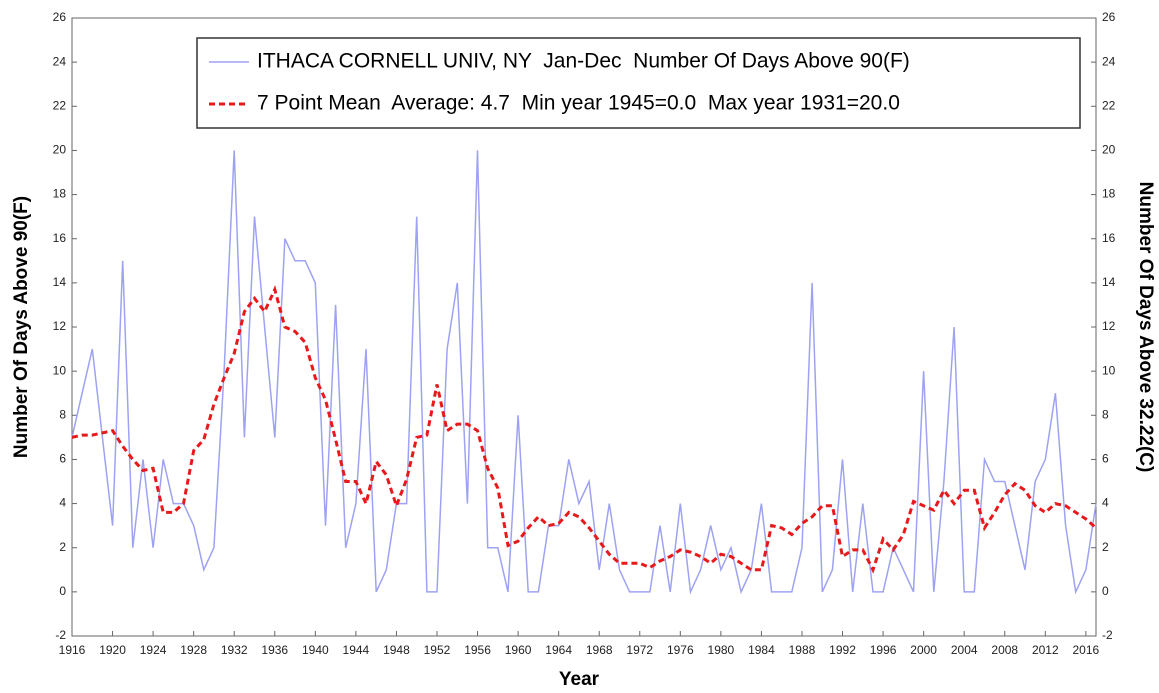  Describe the element at coordinates (639, 650) in the screenshot. I see `x-tick-label: 1972` at that location.